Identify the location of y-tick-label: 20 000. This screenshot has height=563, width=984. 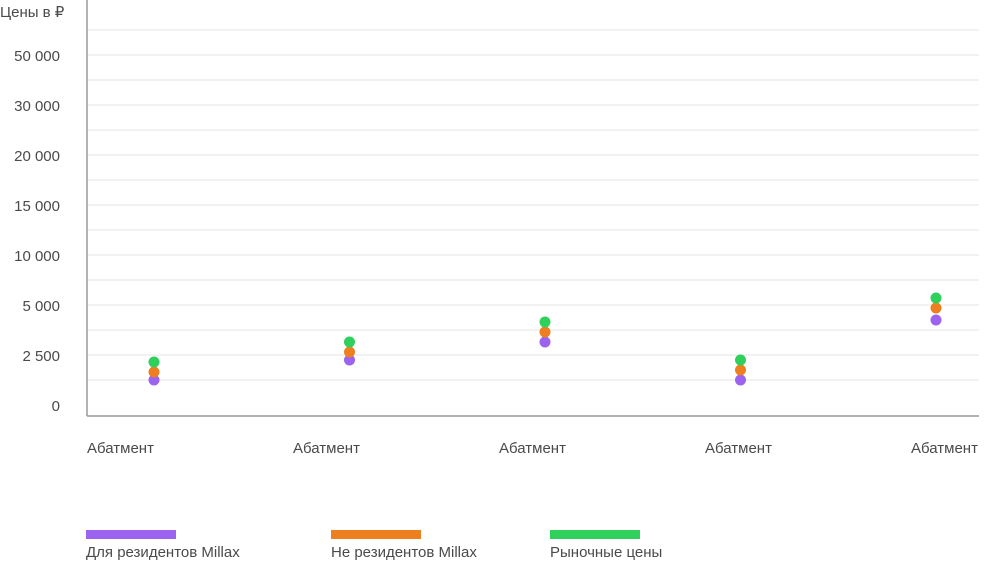
(37, 156).